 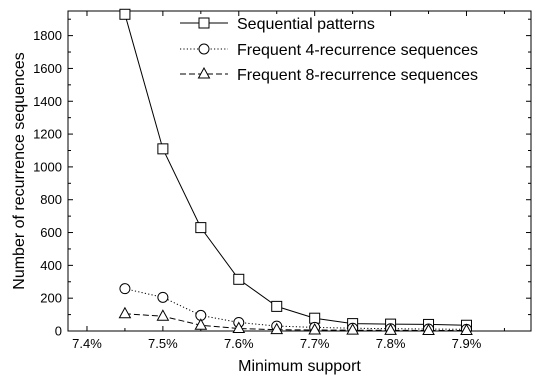 What do you see at coordinates (58, 331) in the screenshot?
I see `y-tick-label: 0` at bounding box center [58, 331].